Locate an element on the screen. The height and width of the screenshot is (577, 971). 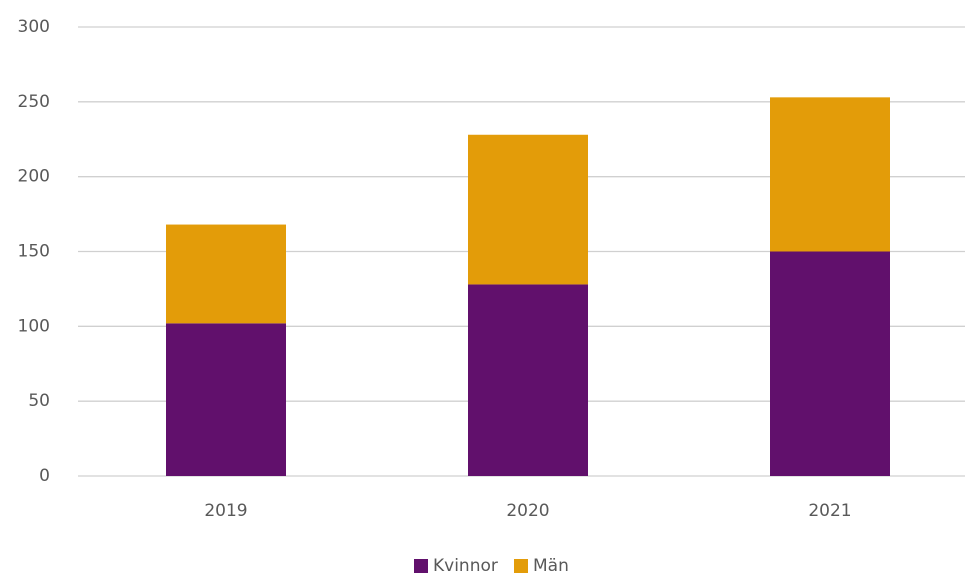
y-tick-label: 50 is located at coordinates (39, 401).